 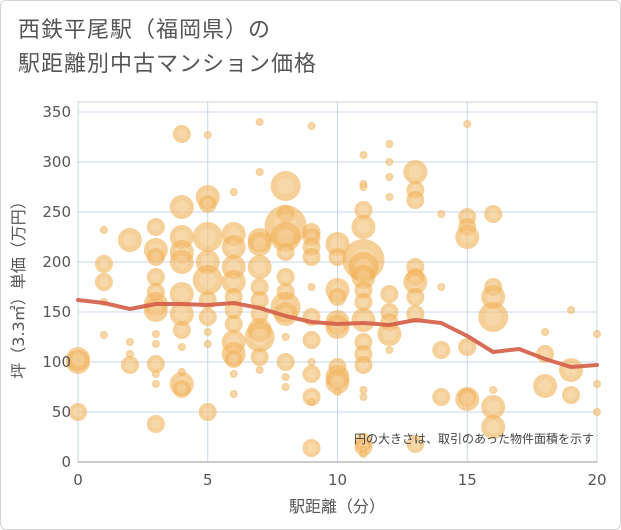 I want to click on y-tick-label: 50, so click(x=61, y=412).